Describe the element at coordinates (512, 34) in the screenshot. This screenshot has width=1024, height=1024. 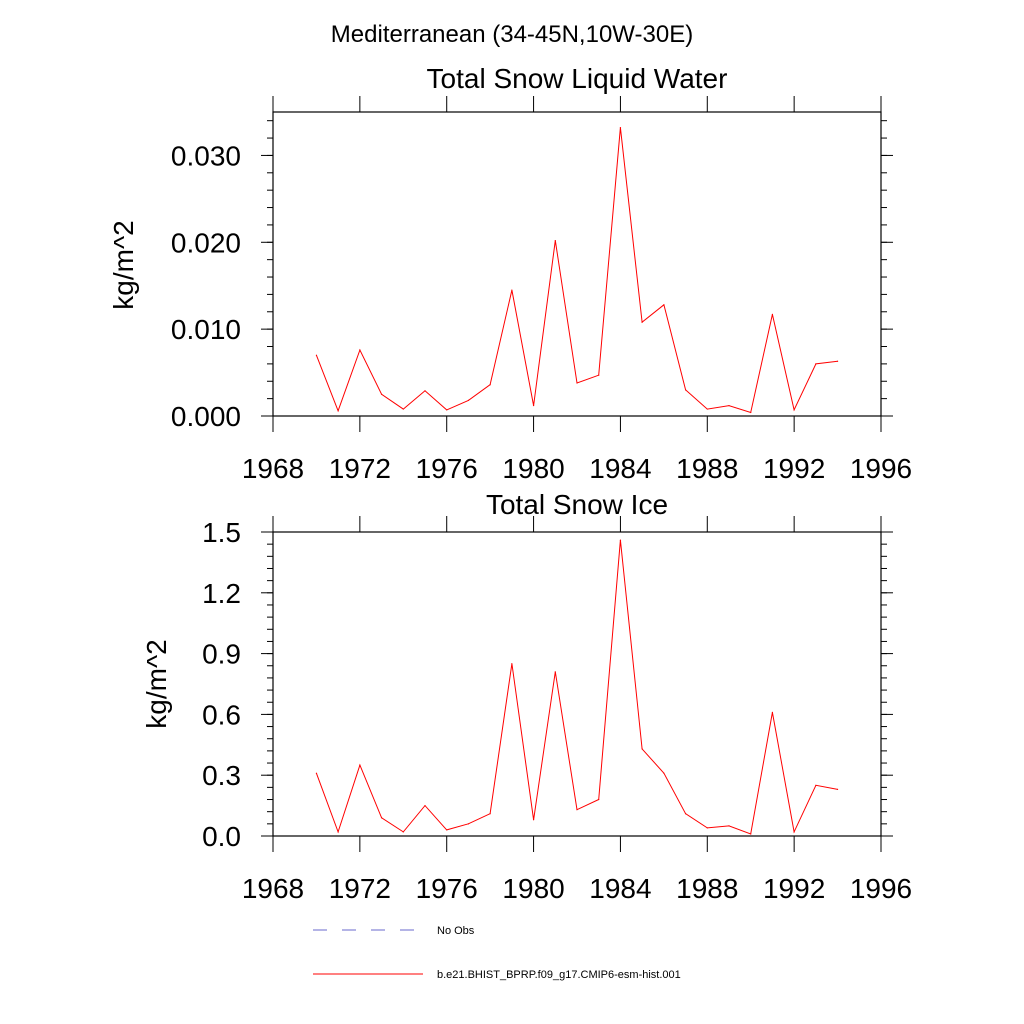
I see `figure-title: Mediterranean (34-45N,10W-30E)` at that location.